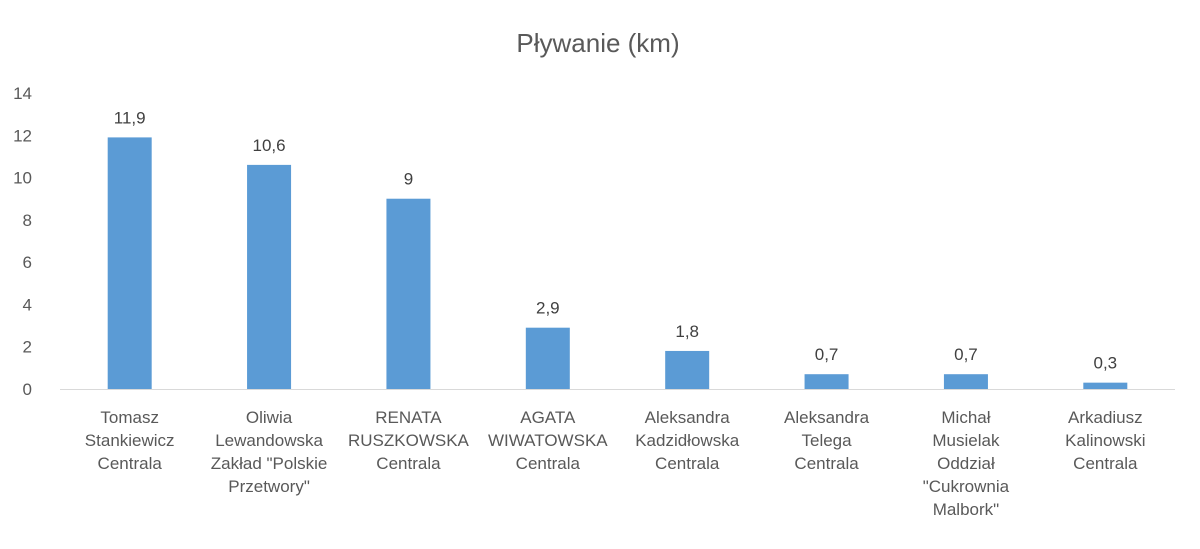 The height and width of the screenshot is (549, 1200). I want to click on x-tick-label: Michał Musielak Oddział "Cukrownia Malbork", so click(966, 463).